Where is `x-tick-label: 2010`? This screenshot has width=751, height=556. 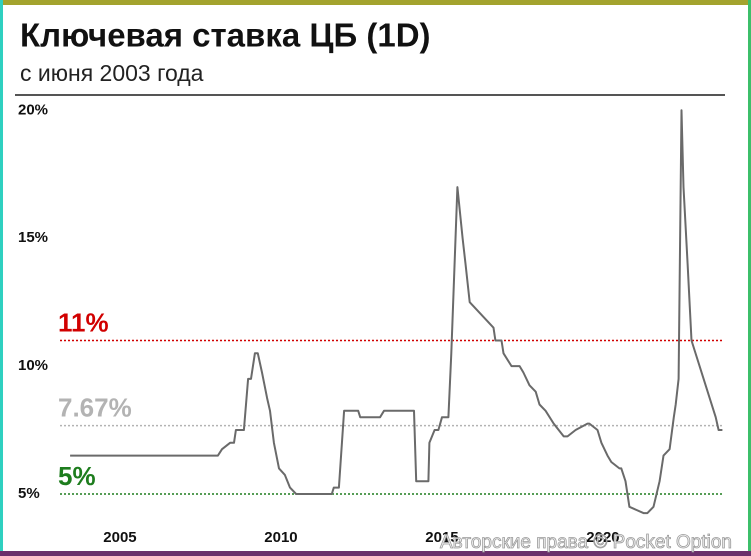 x-tick-label: 2010 is located at coordinates (280, 537).